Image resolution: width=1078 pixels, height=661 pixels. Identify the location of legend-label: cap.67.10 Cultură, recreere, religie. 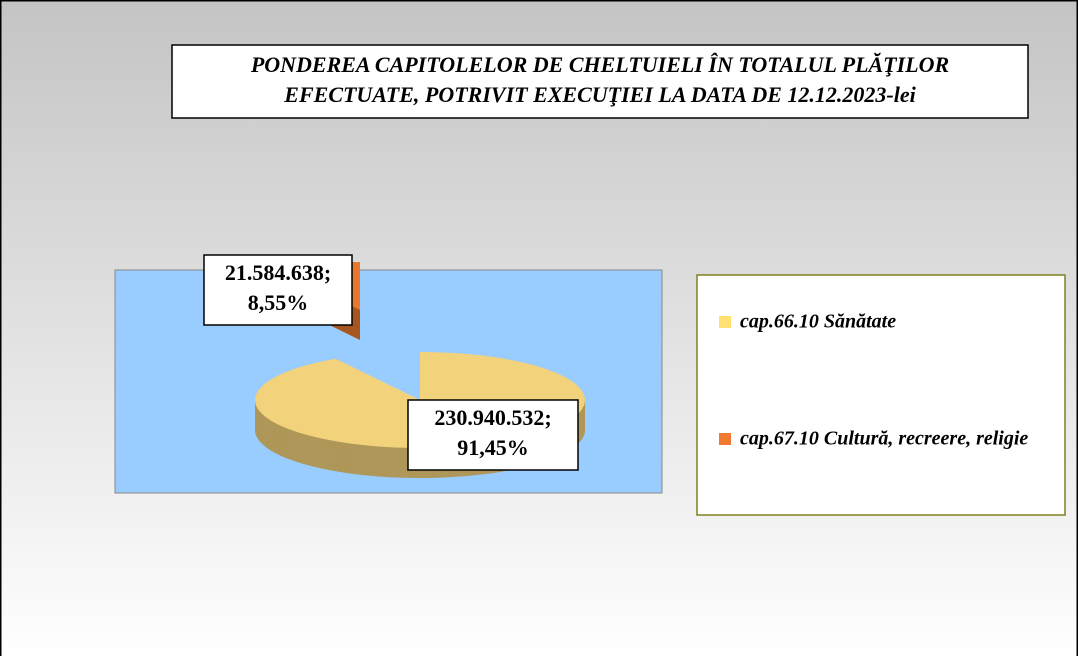
(884, 439).